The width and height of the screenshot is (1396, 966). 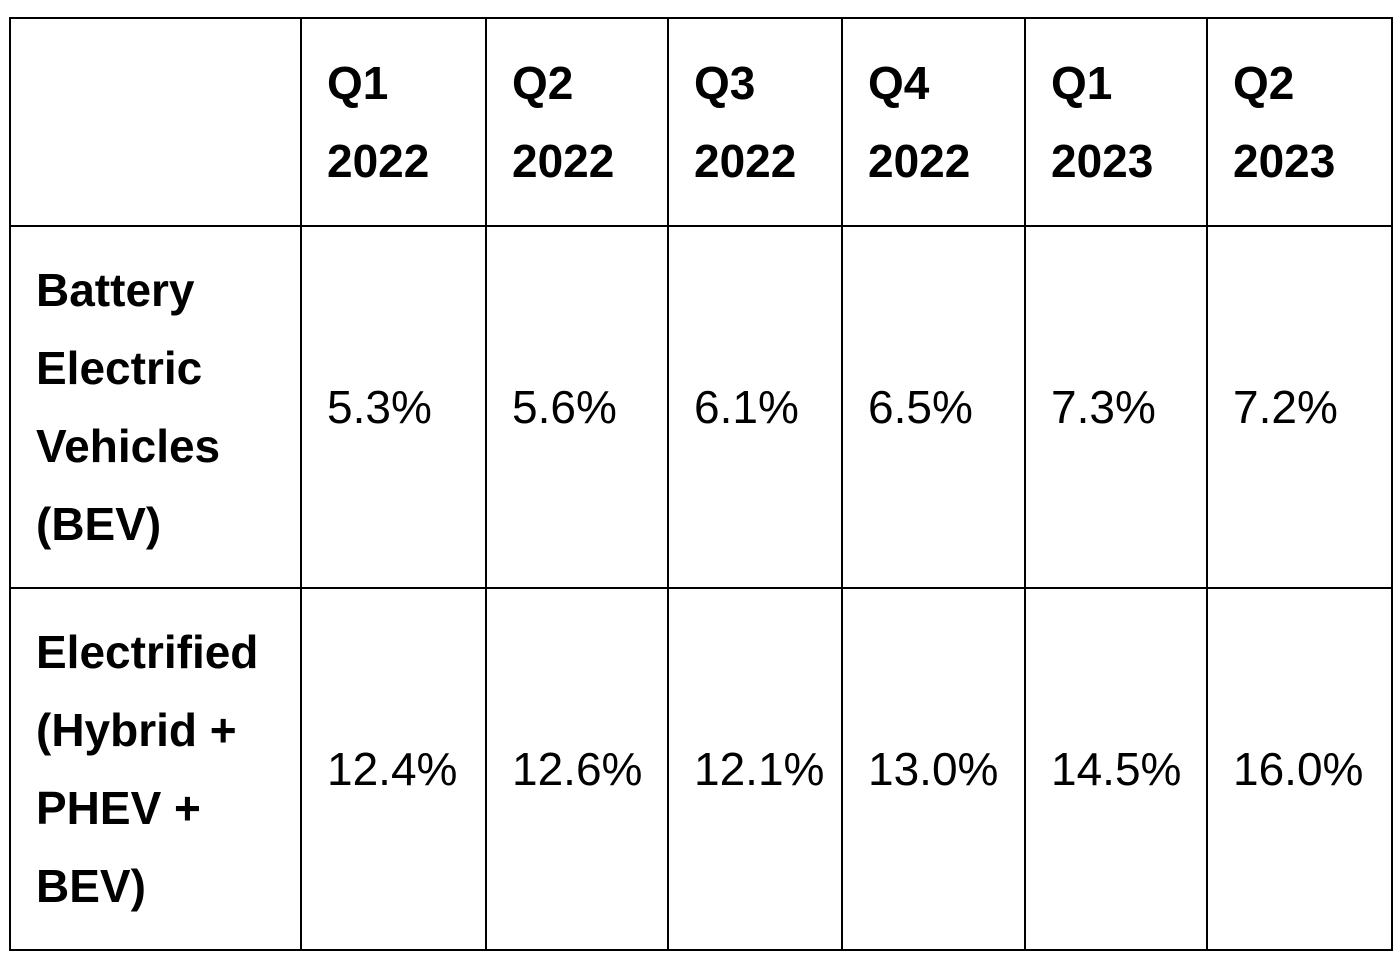 I want to click on row-label-line: BEV), so click(x=91, y=886).